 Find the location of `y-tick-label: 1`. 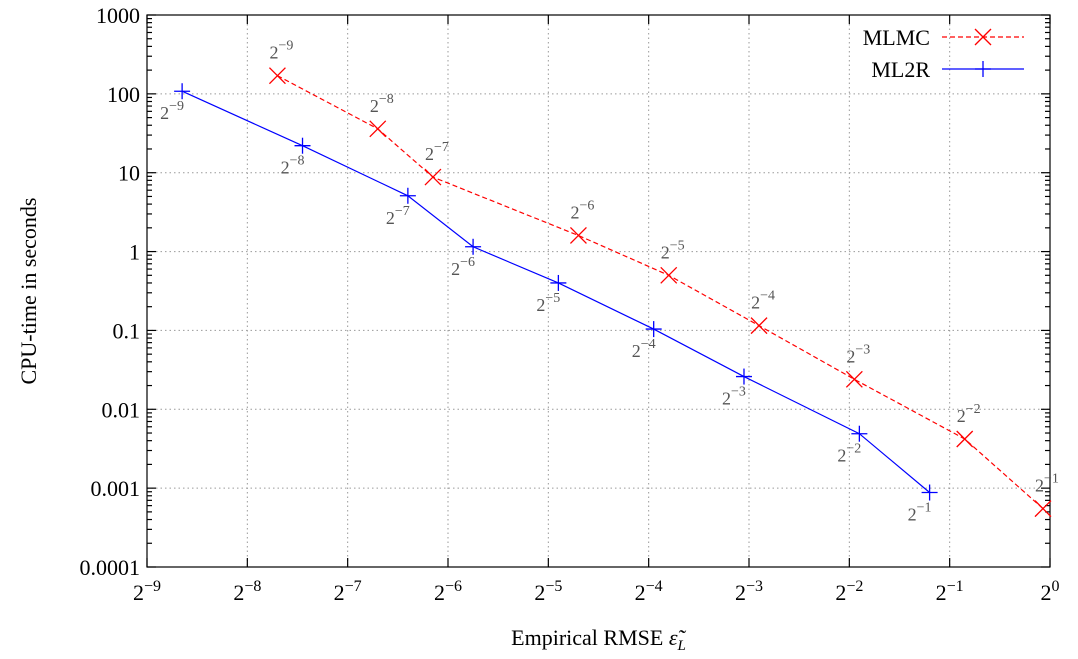

y-tick-label: 1 is located at coordinates (134, 252).